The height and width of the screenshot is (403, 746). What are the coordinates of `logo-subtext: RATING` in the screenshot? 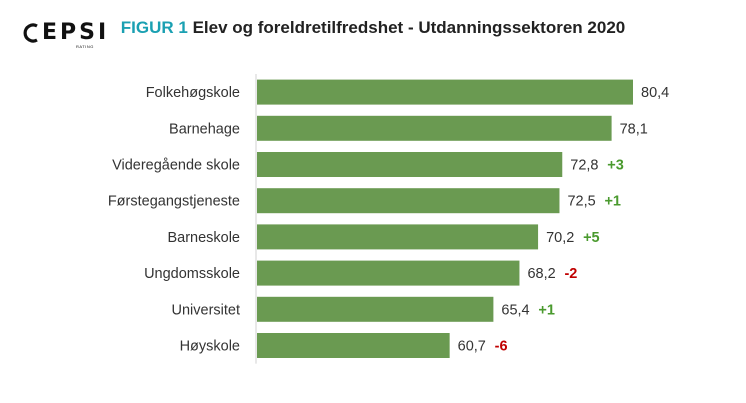 It's located at (85, 46).